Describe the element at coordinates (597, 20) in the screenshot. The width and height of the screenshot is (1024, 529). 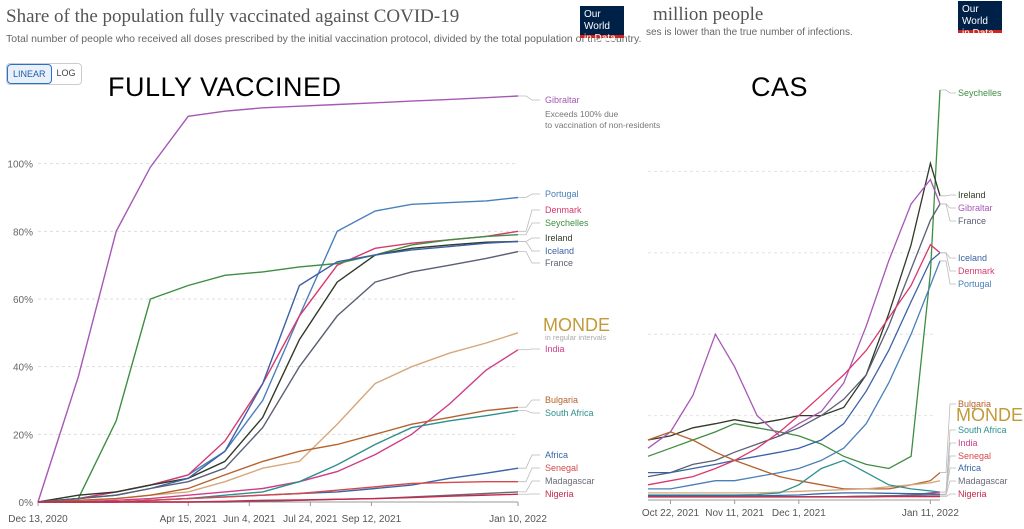
I see `owid-logo-line1: Our World` at that location.